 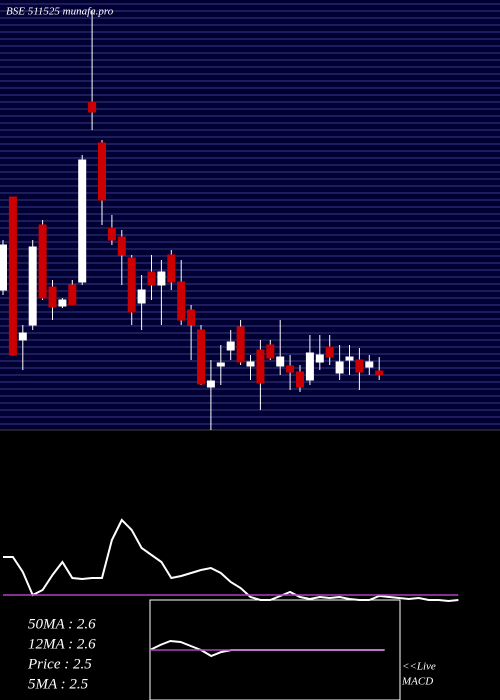 What do you see at coordinates (58, 684) in the screenshot?
I see `ma-label: 5MA : 2.5` at bounding box center [58, 684].